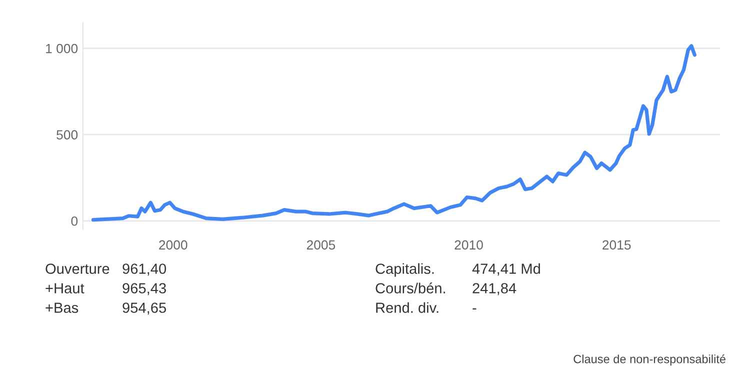 This screenshot has width=754, height=380. I want to click on text: +Bas, so click(62, 307).